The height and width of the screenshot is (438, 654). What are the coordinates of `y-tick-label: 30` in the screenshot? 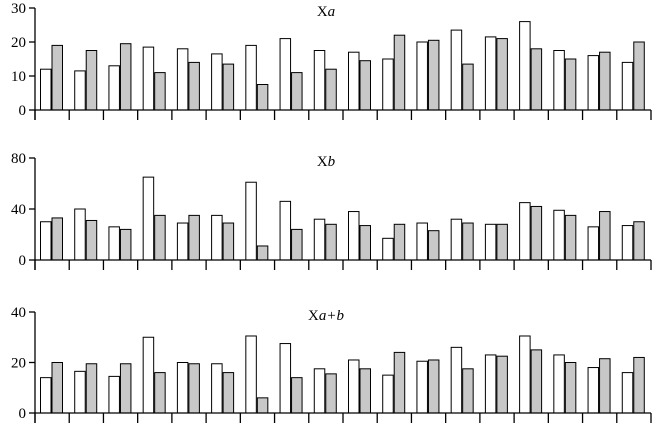 It's located at (18, 9).